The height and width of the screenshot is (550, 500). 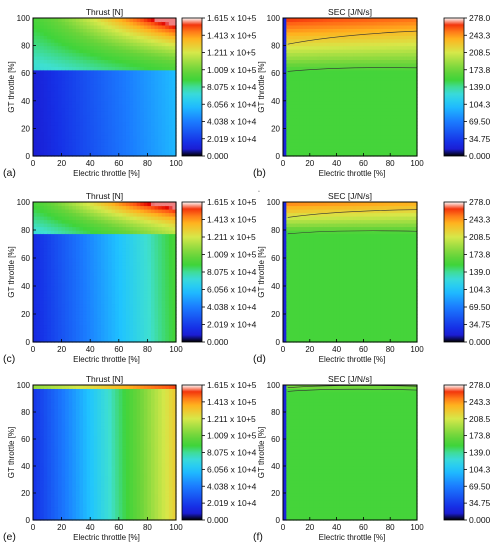 I want to click on x-tick-label: 80, so click(x=147, y=163).